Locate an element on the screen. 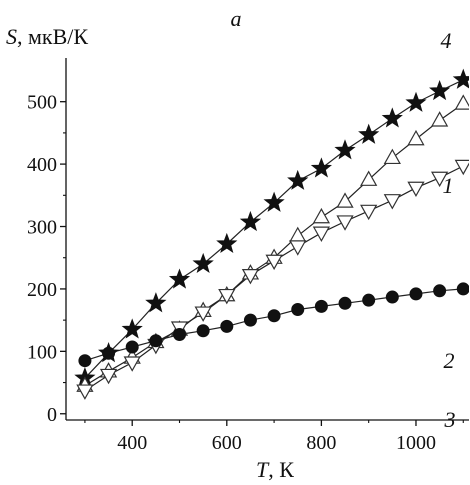 The width and height of the screenshot is (470, 485). y-tick-label: 500 is located at coordinates (42, 103).